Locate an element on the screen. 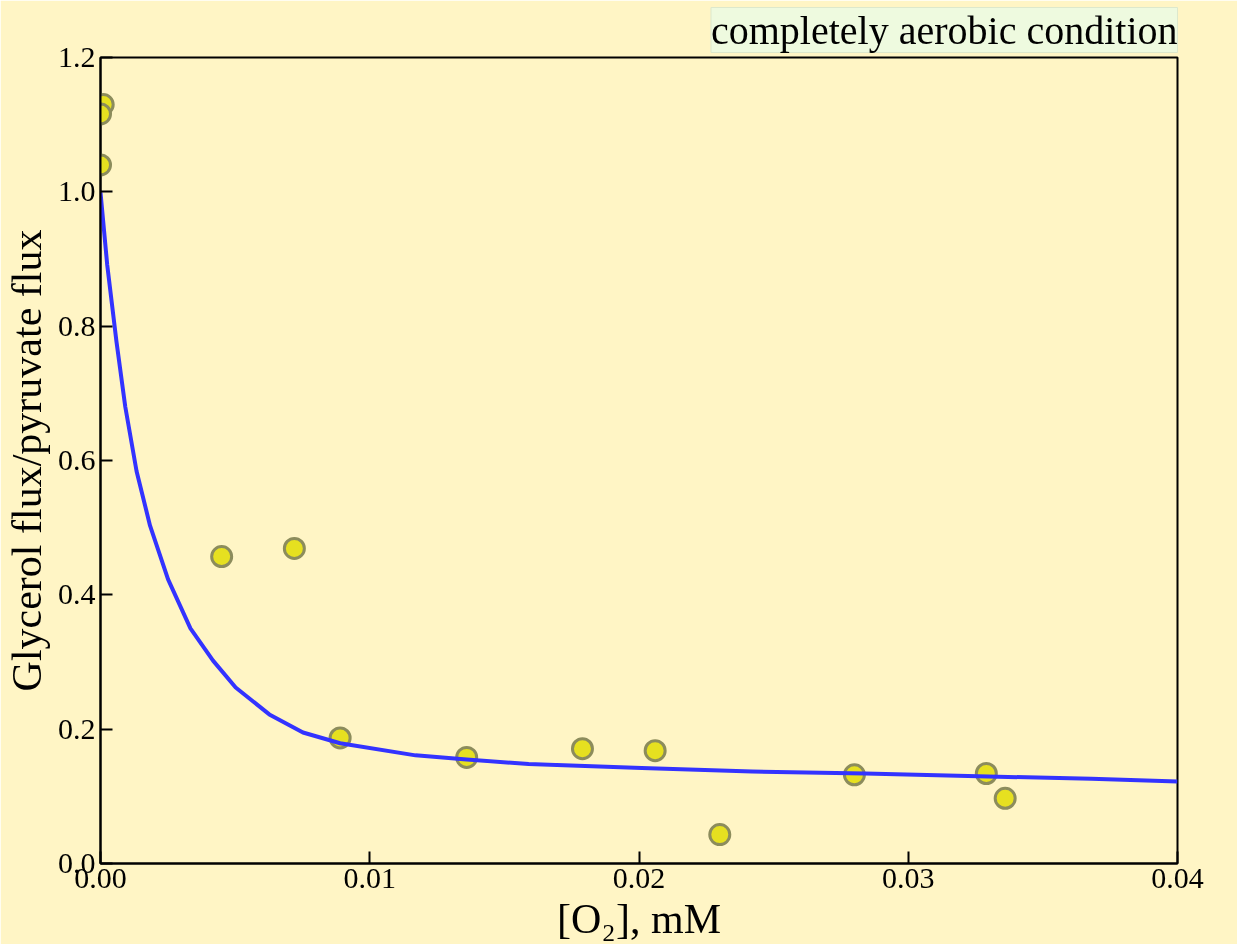 The image size is (1237, 944). y-tick-label: 1.0 is located at coordinates (77, 191).